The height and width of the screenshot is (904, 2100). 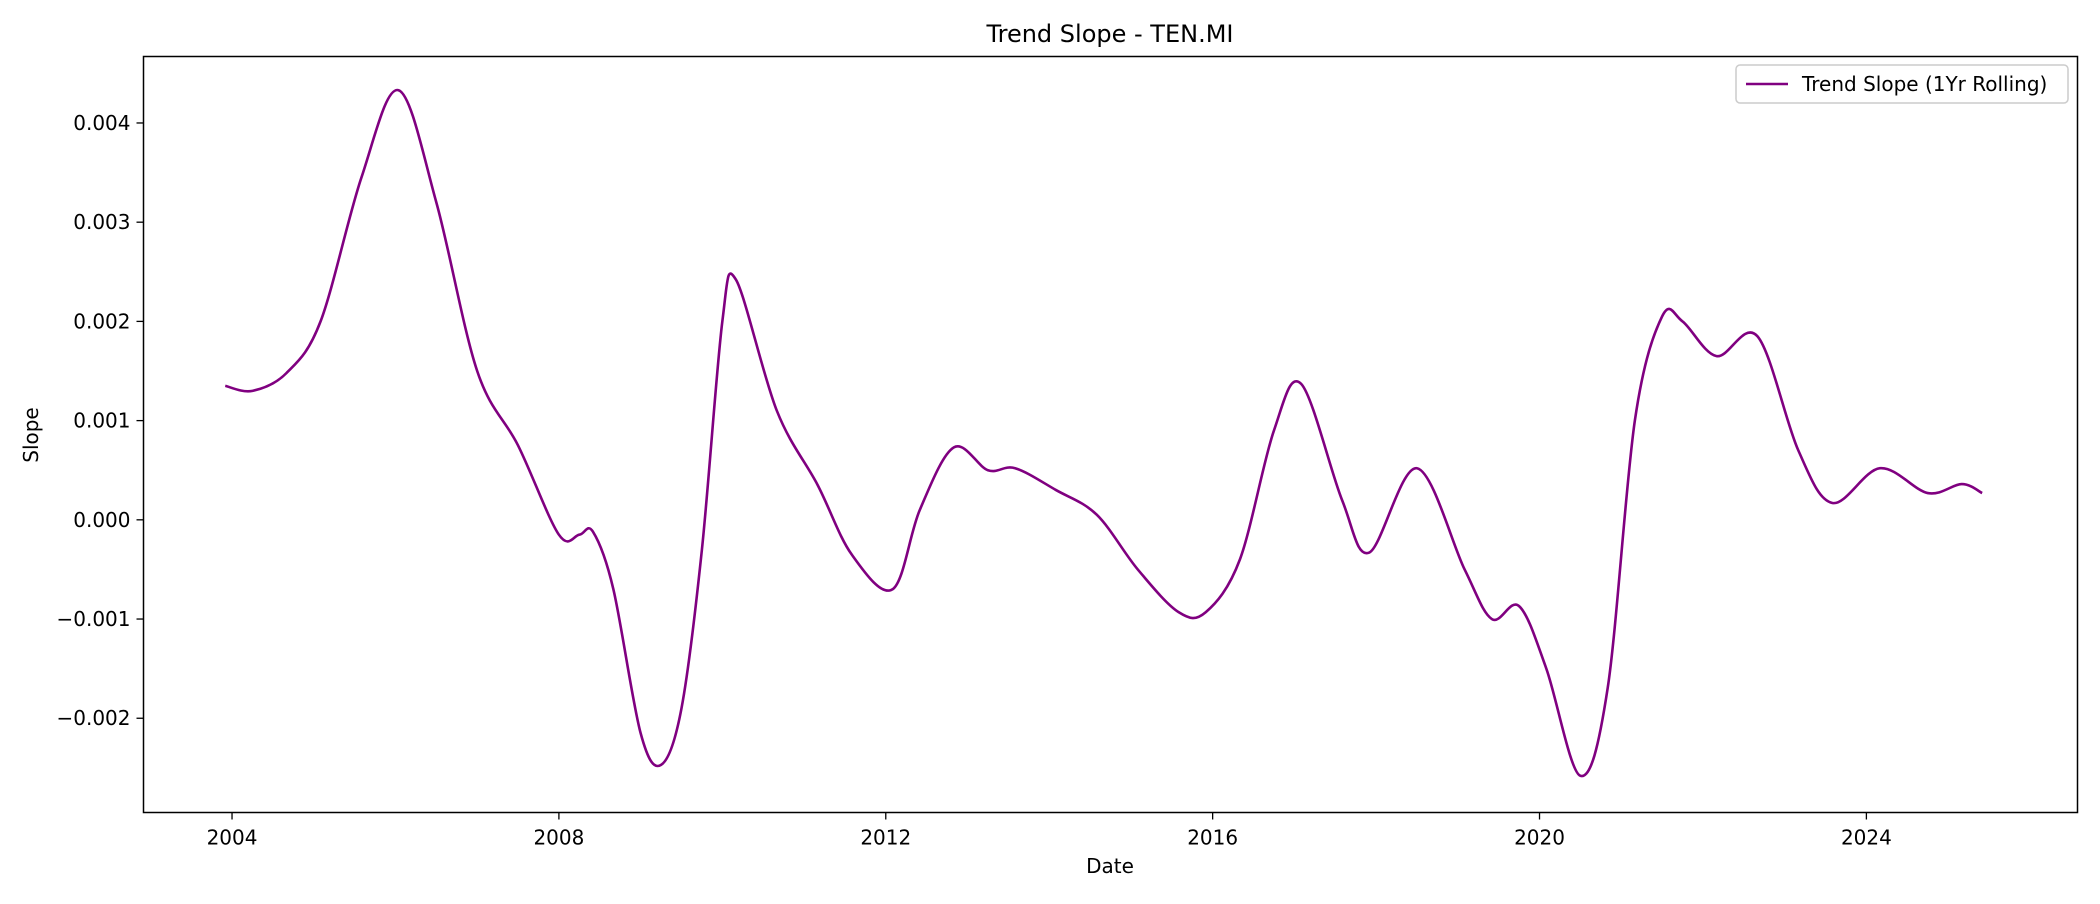 I want to click on x-tick-label: 2024, so click(x=1866, y=838).